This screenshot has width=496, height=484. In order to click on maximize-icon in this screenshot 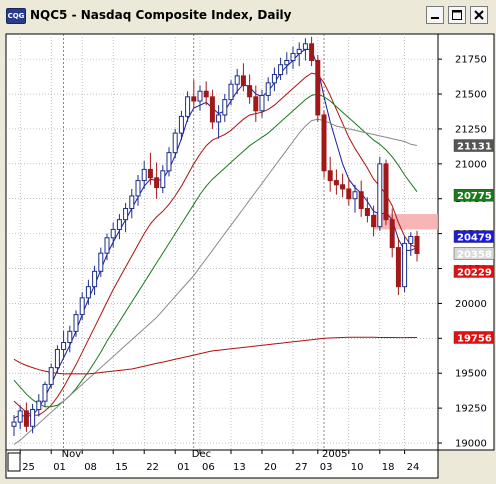, I will do `click(457, 15)`.